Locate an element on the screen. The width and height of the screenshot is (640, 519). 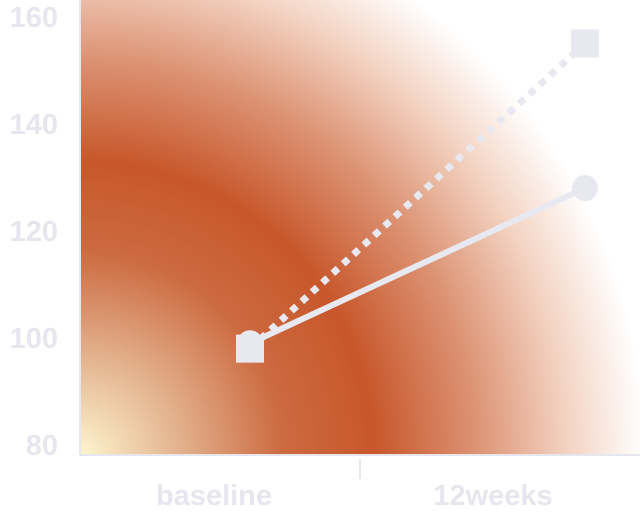
y-tick-label: 100 is located at coordinates (34, 339).